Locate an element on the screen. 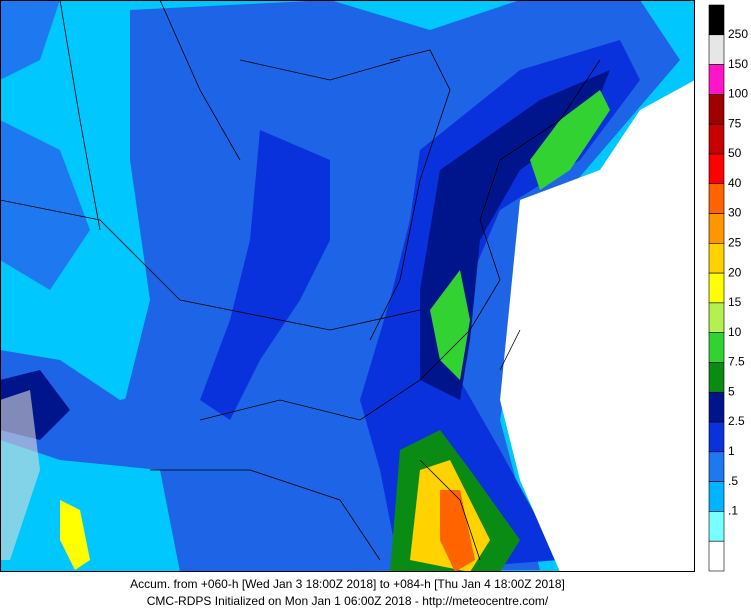 The height and width of the screenshot is (609, 751). legend-label: 150 is located at coordinates (738, 64).